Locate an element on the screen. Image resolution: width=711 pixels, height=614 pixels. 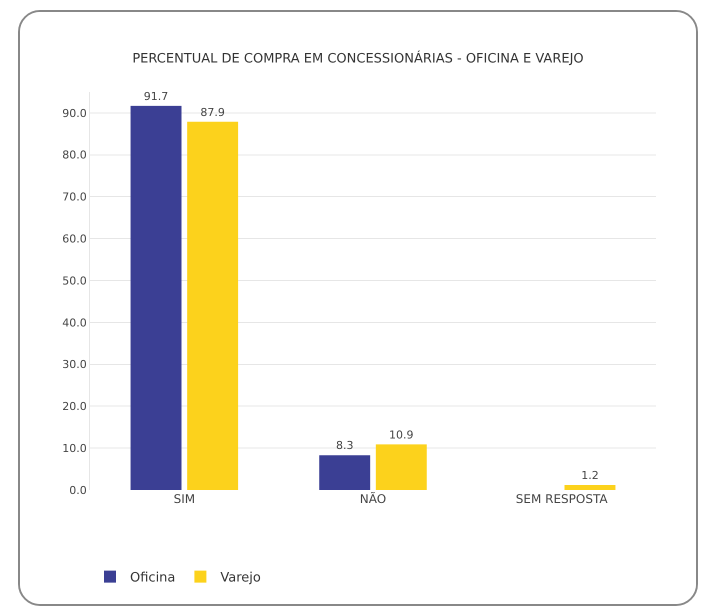
y-tick-label: 20.0 is located at coordinates (74, 407).